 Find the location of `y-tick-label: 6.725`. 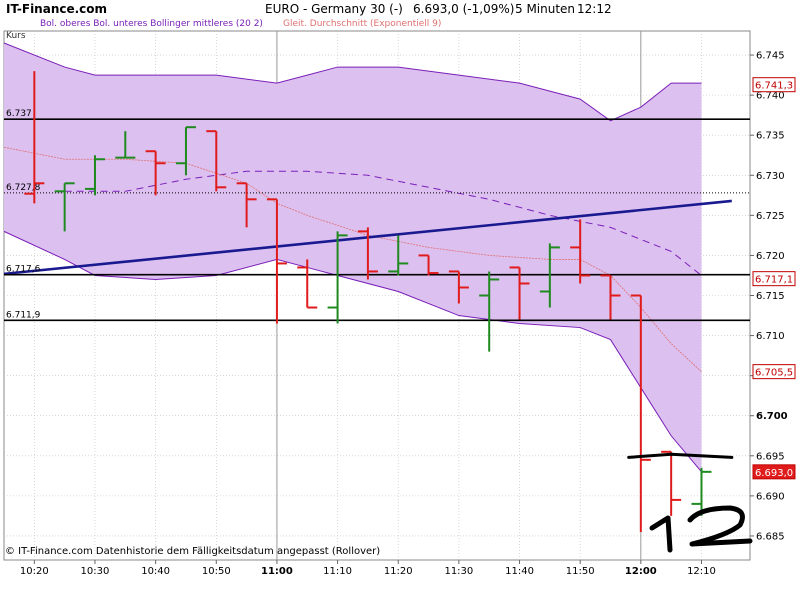

y-tick-label: 6.725 is located at coordinates (770, 216).